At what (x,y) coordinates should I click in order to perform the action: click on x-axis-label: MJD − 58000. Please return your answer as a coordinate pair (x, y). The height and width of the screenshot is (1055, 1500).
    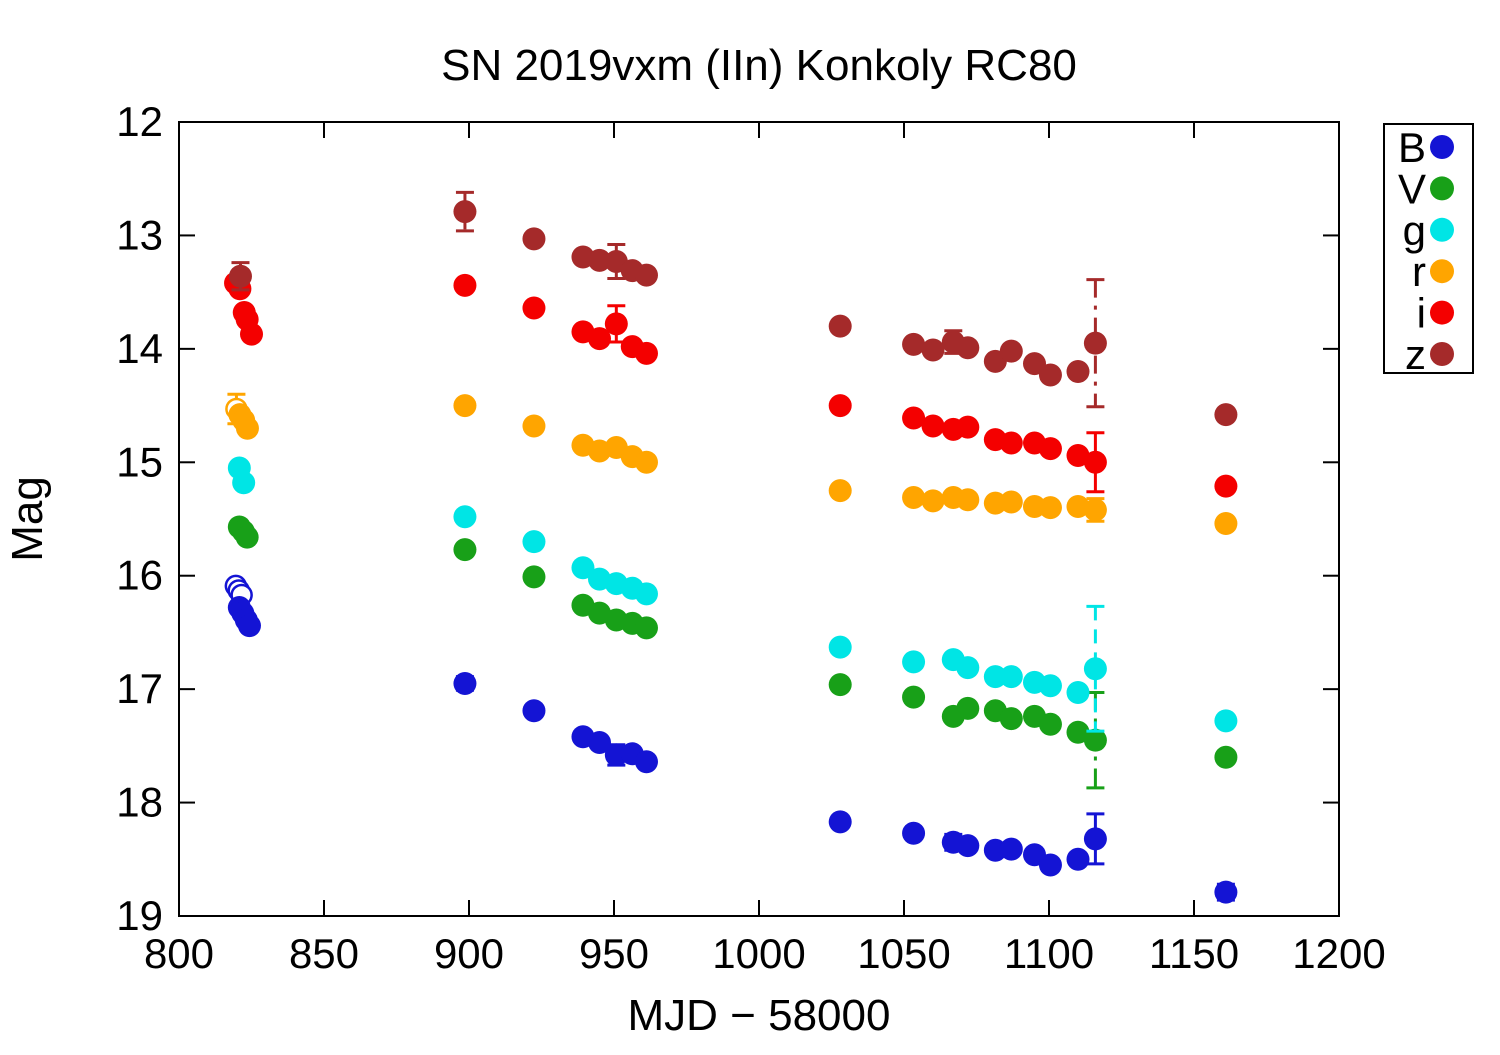
    Looking at the image, I should click on (759, 1015).